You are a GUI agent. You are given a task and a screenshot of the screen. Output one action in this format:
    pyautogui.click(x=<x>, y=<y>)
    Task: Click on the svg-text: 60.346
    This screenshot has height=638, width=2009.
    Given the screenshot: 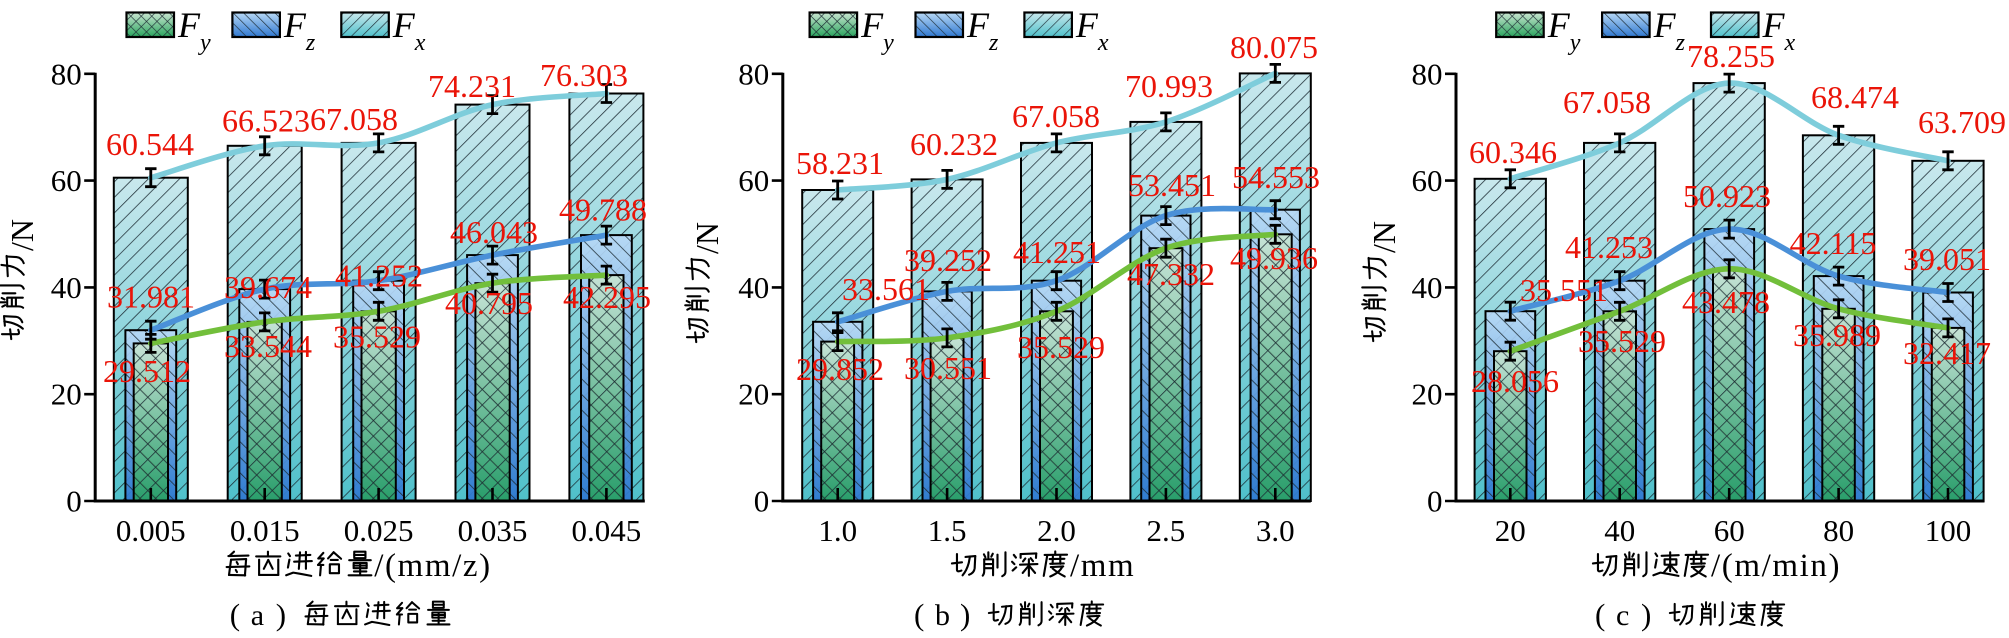 What is the action you would take?
    pyautogui.click(x=1513, y=152)
    